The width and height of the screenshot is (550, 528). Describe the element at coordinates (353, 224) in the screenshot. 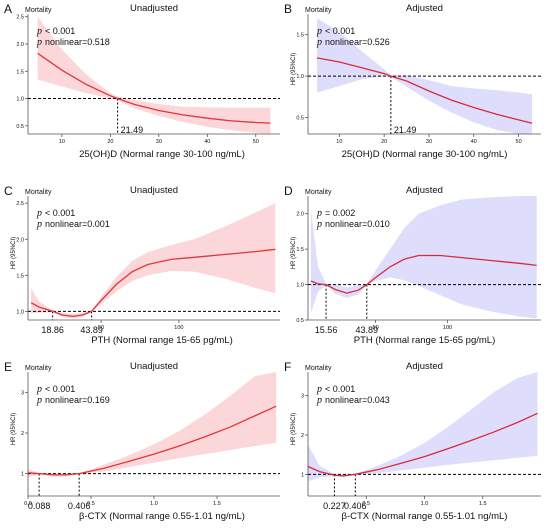

I see `p-nonlinear: p nonlinear=0.010` at that location.